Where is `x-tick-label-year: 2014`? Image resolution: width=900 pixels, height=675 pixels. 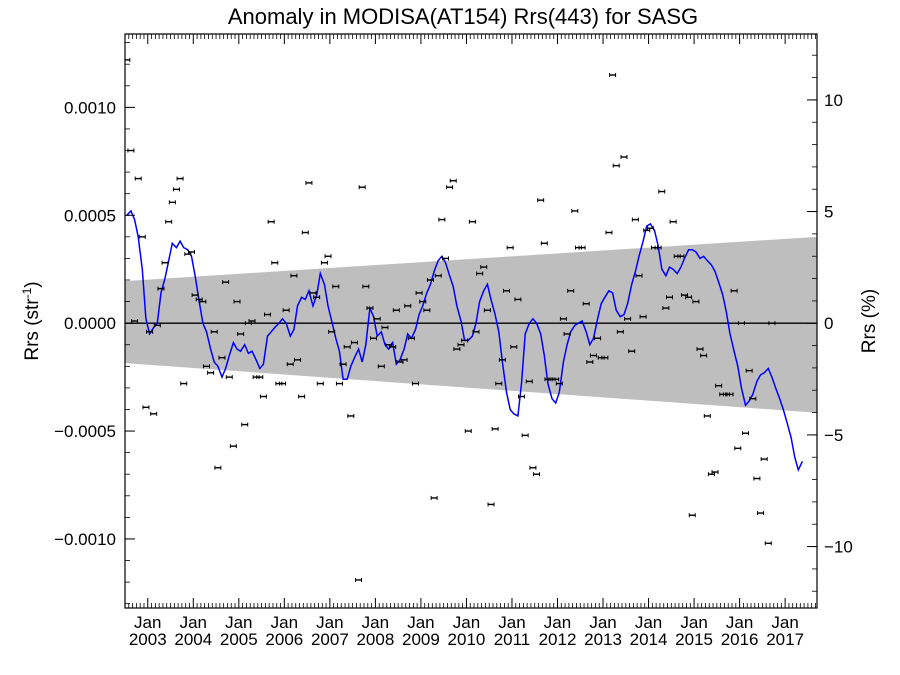 x-tick-label-year: 2014 is located at coordinates (649, 639).